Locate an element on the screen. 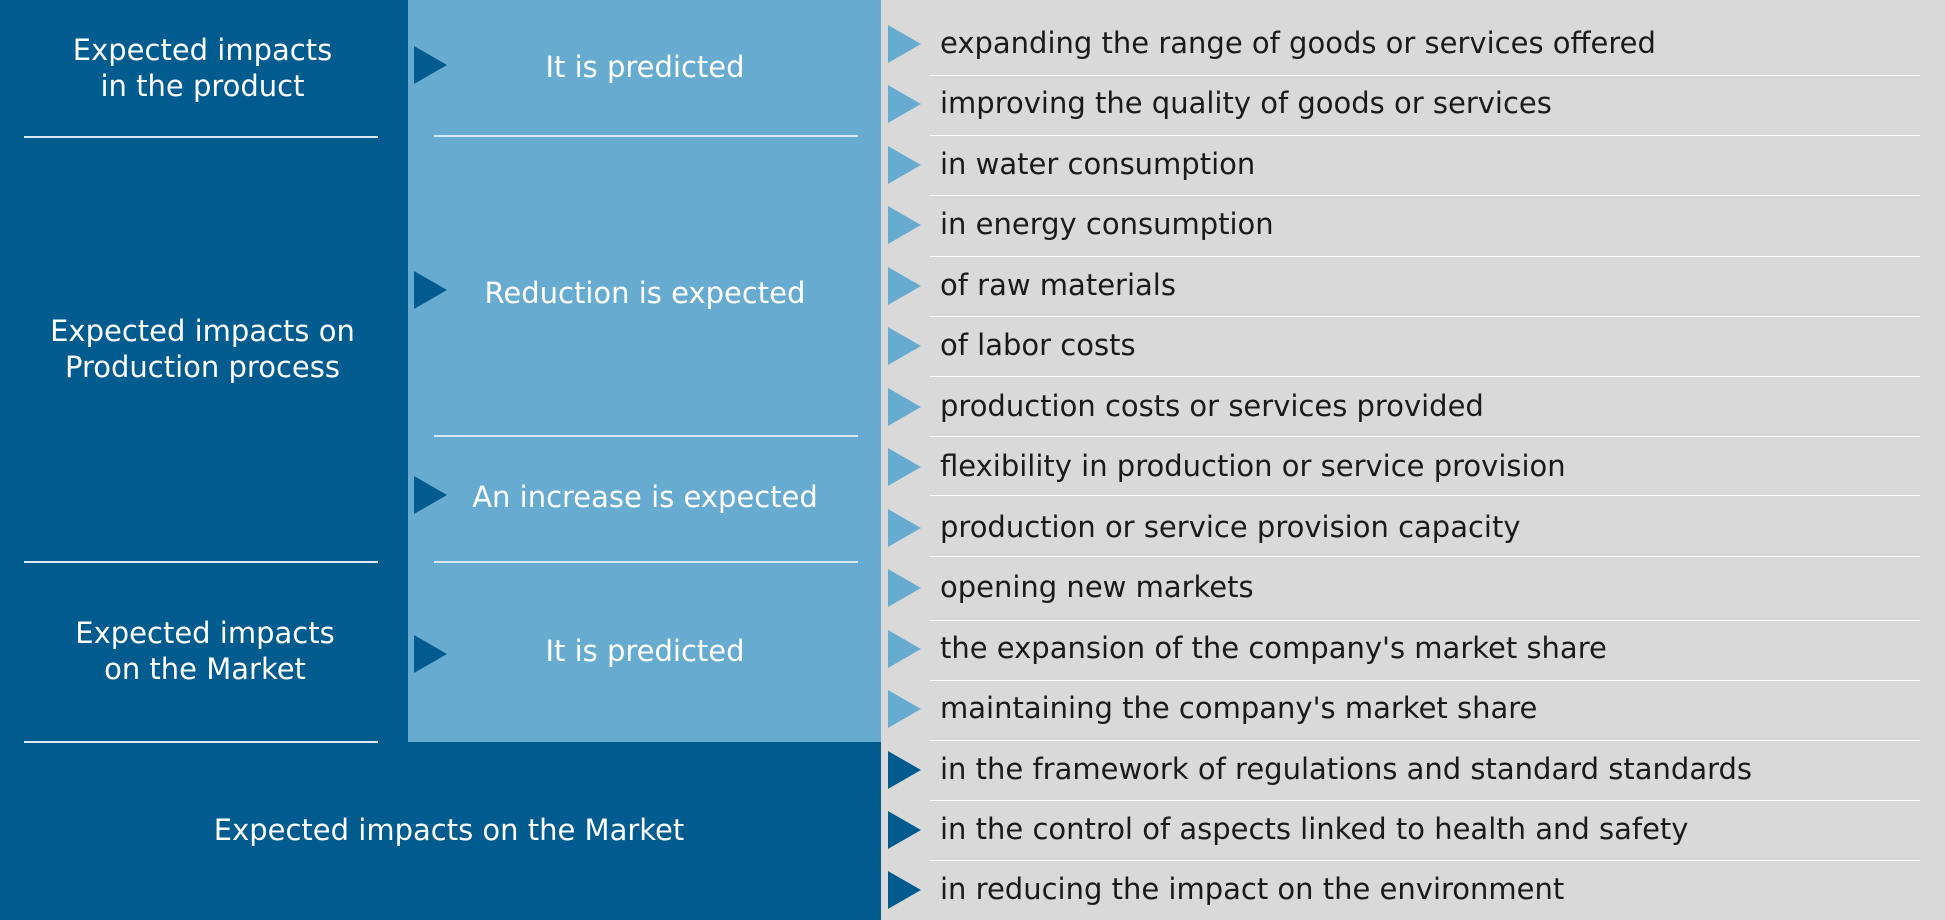 The image size is (1945, 920). category-bottom: Expected impacts on the Market is located at coordinates (449, 830).